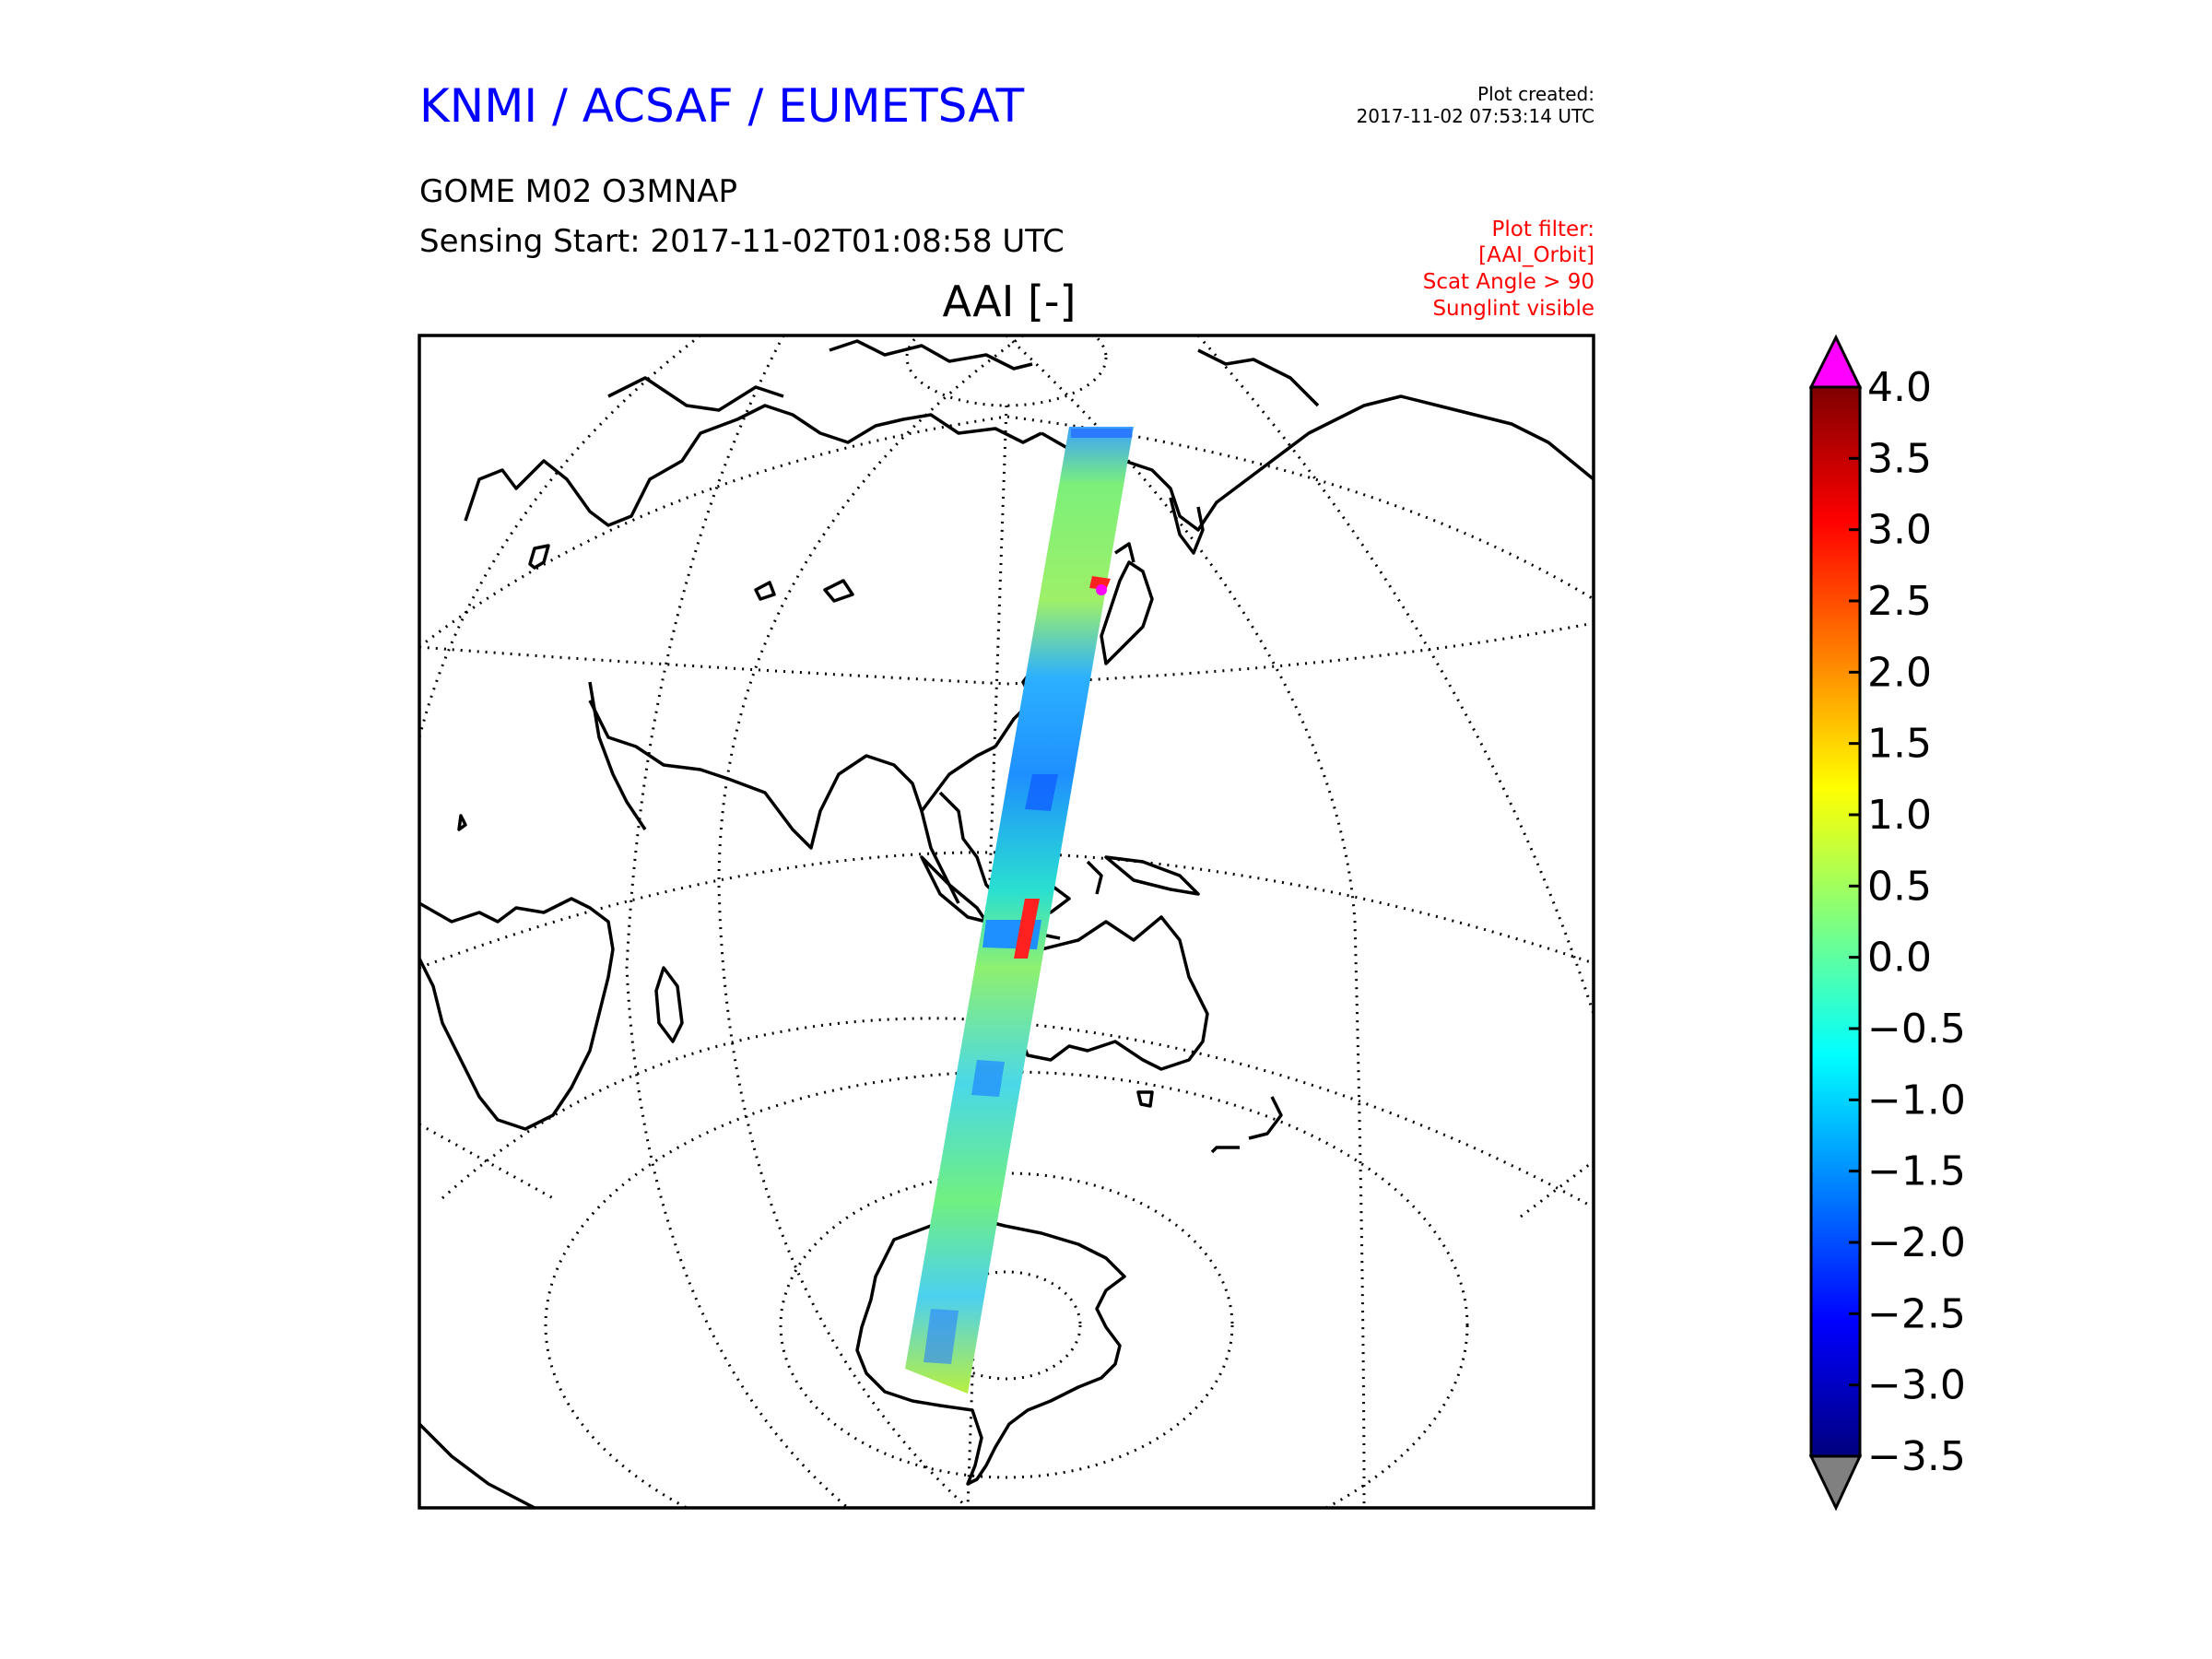 The image size is (2212, 1659). Describe the element at coordinates (742, 241) in the screenshot. I see `sensing-start: Sensing Start: 2017-11-02T01:08:58 UTC` at that location.